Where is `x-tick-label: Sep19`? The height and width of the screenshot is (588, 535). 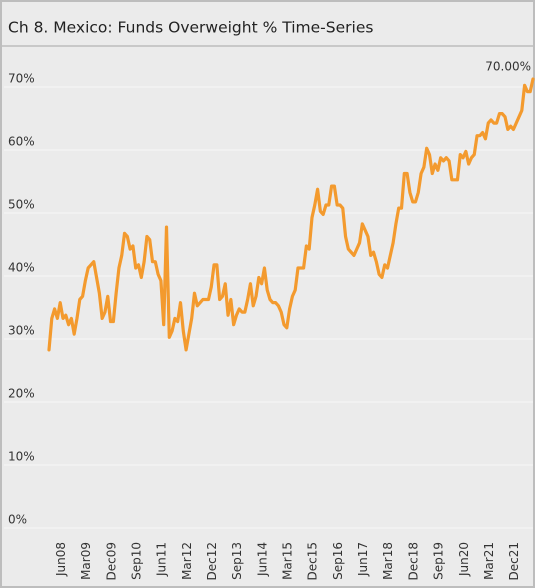
x-tick-label: Sep19 is located at coordinates (439, 561).